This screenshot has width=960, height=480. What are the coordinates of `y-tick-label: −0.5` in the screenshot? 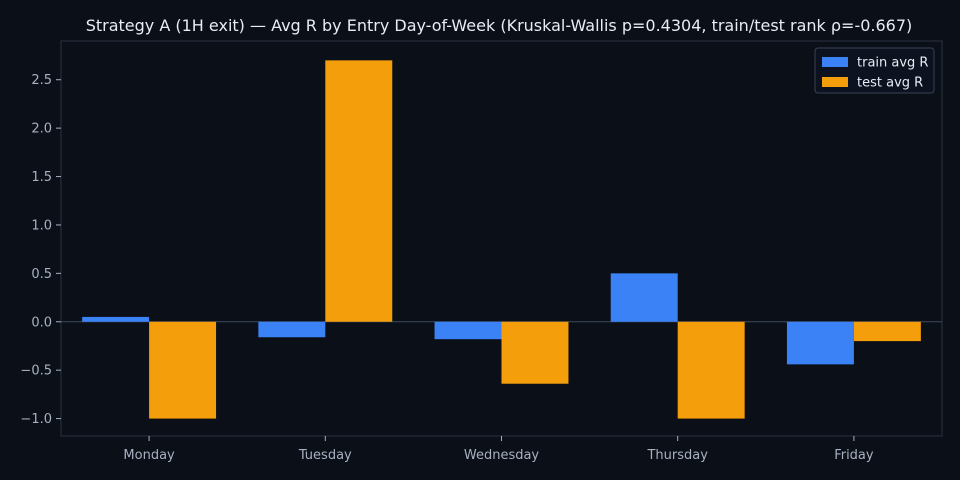 It's located at (36, 371).